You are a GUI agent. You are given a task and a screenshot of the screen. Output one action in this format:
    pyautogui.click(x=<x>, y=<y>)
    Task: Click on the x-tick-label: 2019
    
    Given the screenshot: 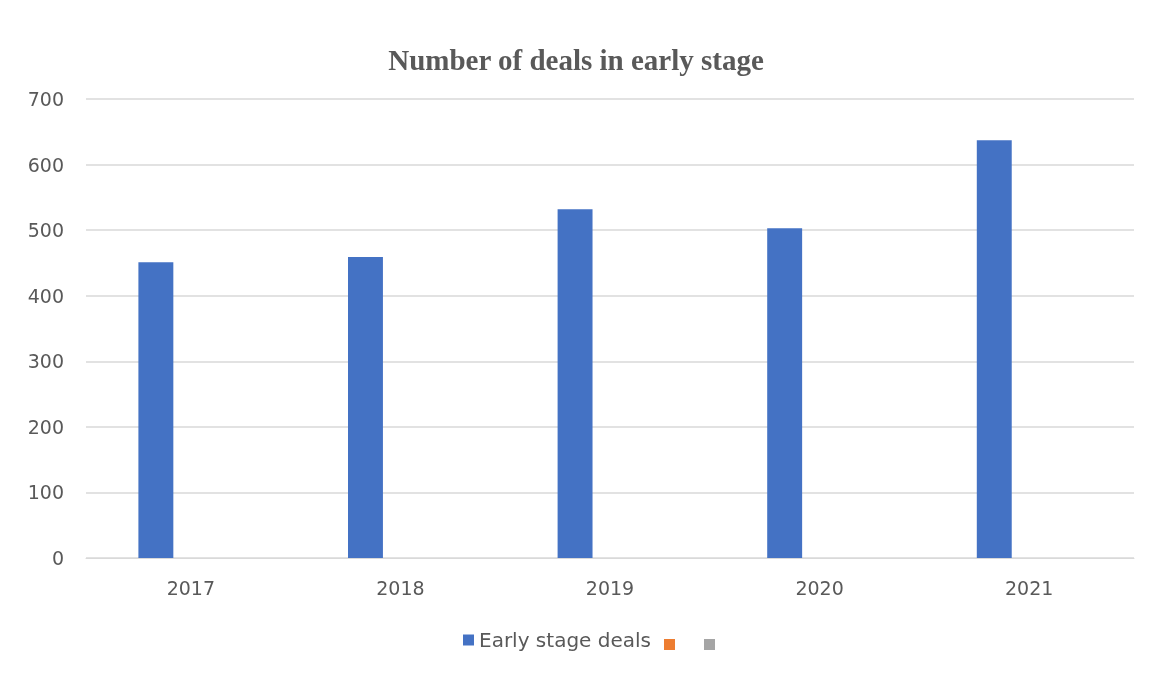 What is the action you would take?
    pyautogui.click(x=610, y=587)
    